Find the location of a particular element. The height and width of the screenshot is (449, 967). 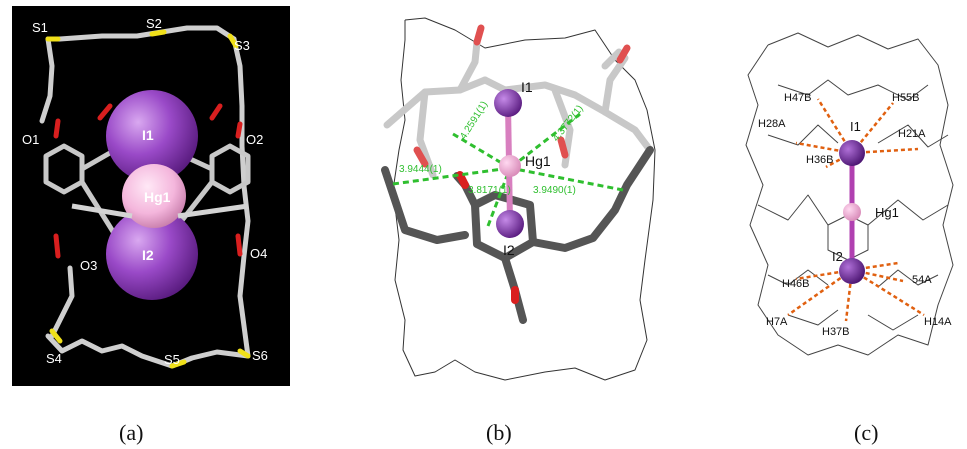

label-o3: O3 is located at coordinates (88, 265).